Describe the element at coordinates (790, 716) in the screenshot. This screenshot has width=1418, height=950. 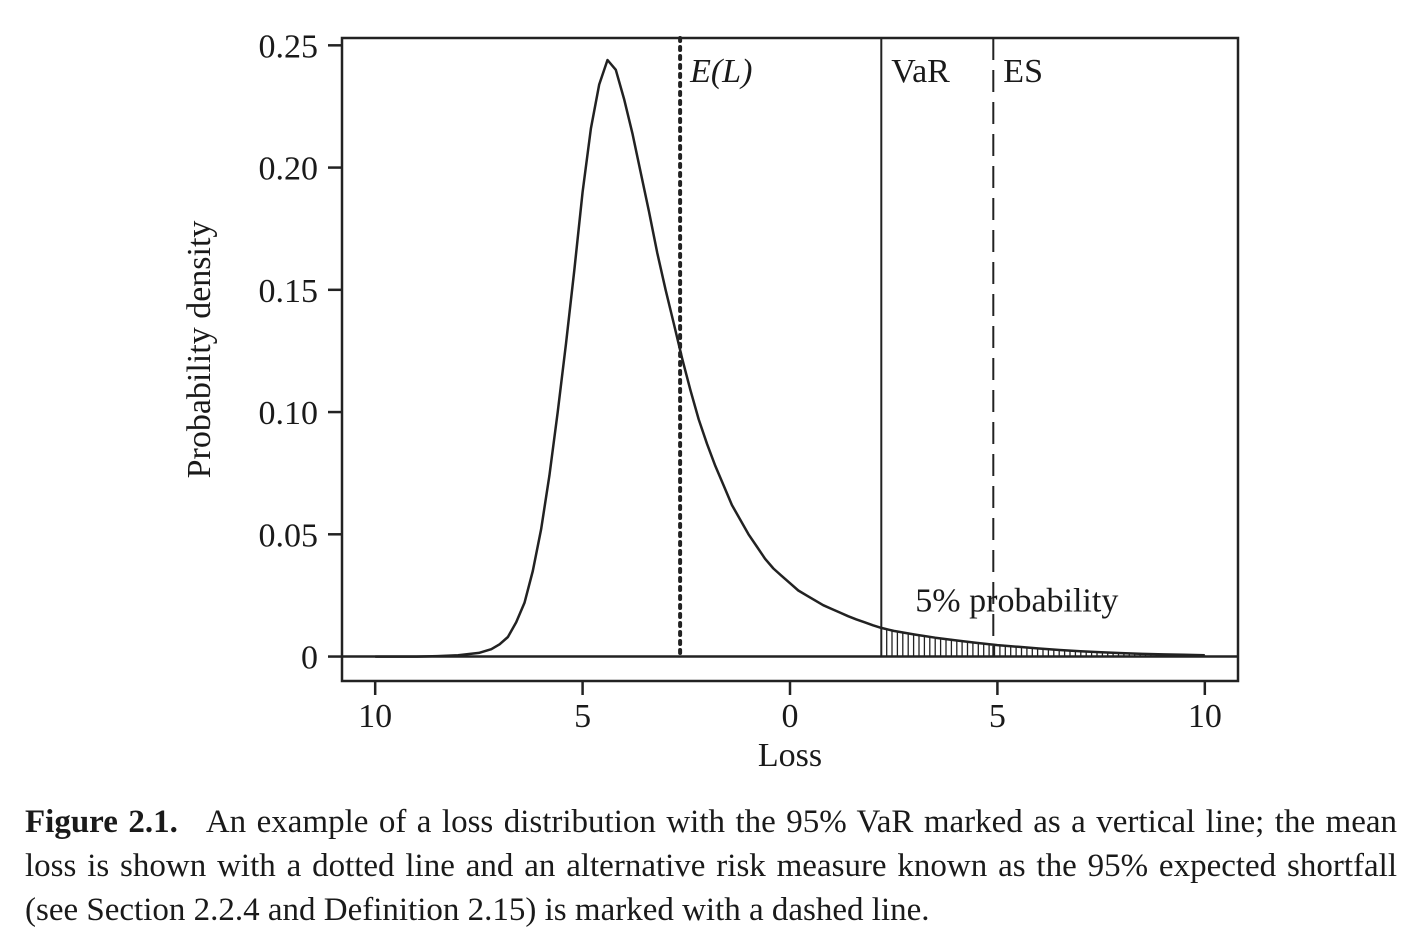
I see `x-tick-label: 0` at that location.